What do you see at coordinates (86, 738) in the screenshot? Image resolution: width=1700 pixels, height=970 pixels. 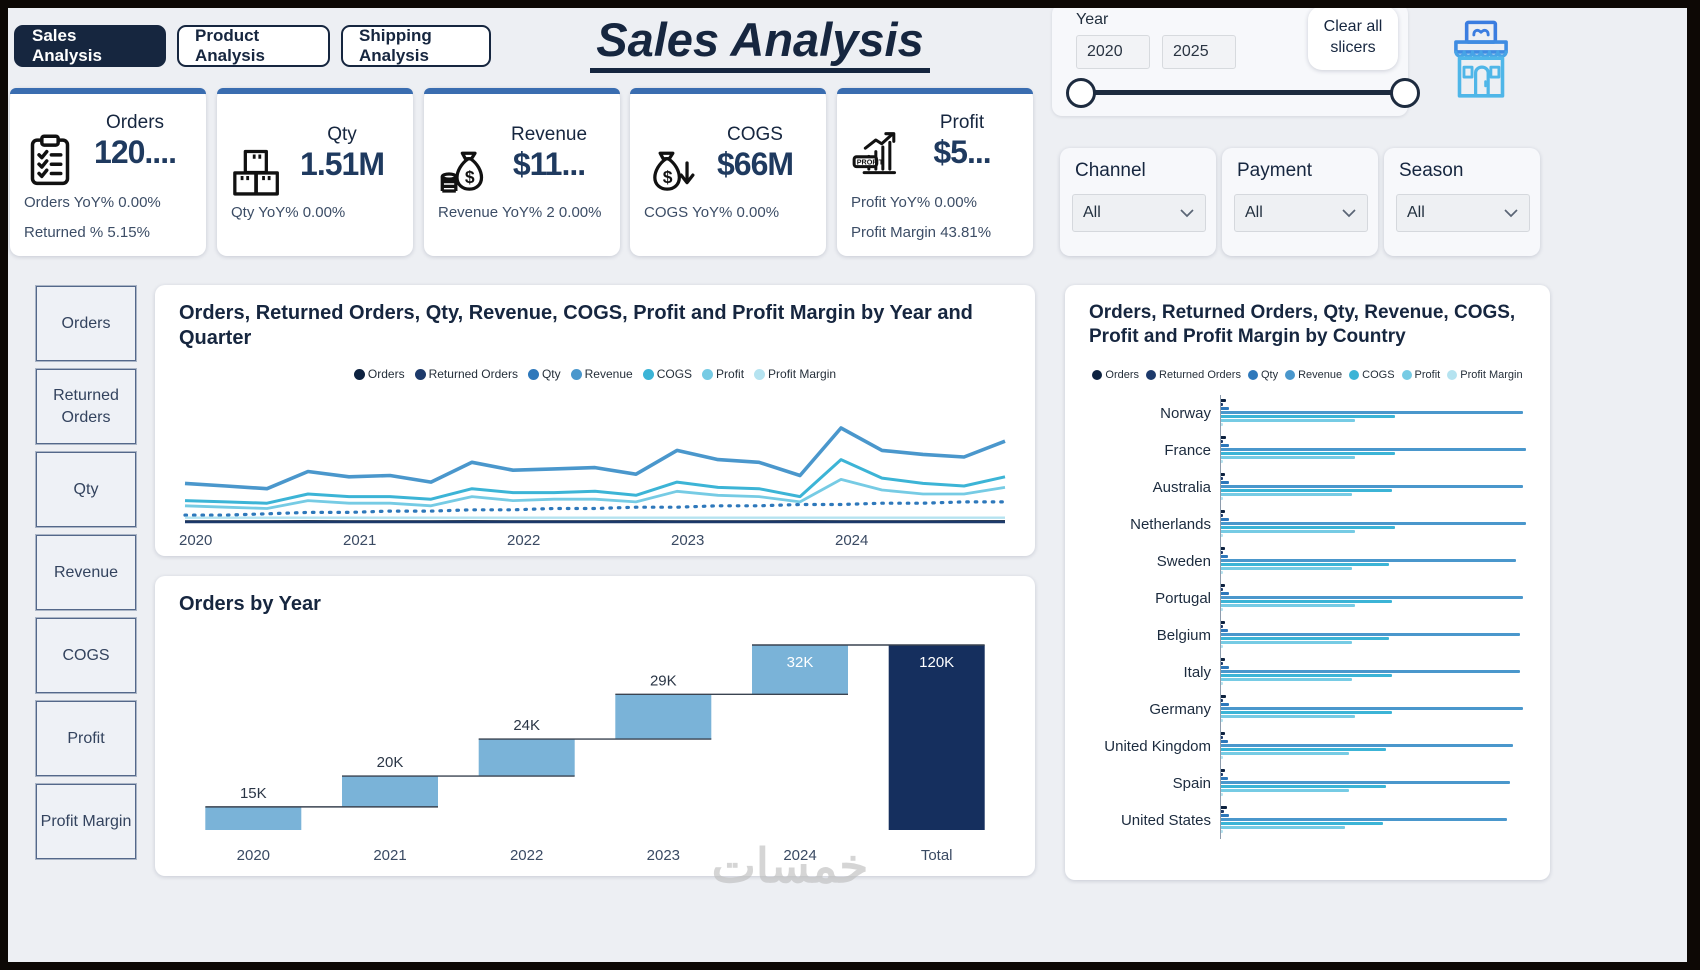 I see `sidebar-item-profit: Profit` at bounding box center [86, 738].